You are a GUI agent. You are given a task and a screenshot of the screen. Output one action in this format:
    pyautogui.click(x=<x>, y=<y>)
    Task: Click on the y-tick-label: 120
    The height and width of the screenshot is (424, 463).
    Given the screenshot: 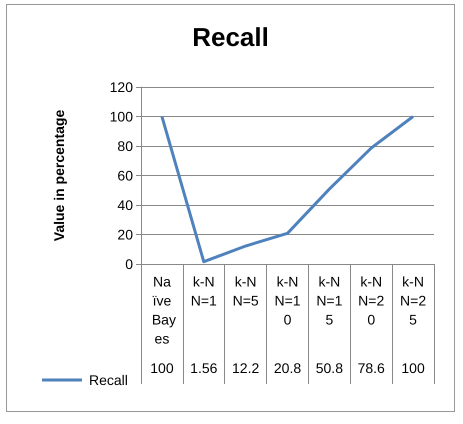 What is the action you would take?
    pyautogui.click(x=122, y=87)
    